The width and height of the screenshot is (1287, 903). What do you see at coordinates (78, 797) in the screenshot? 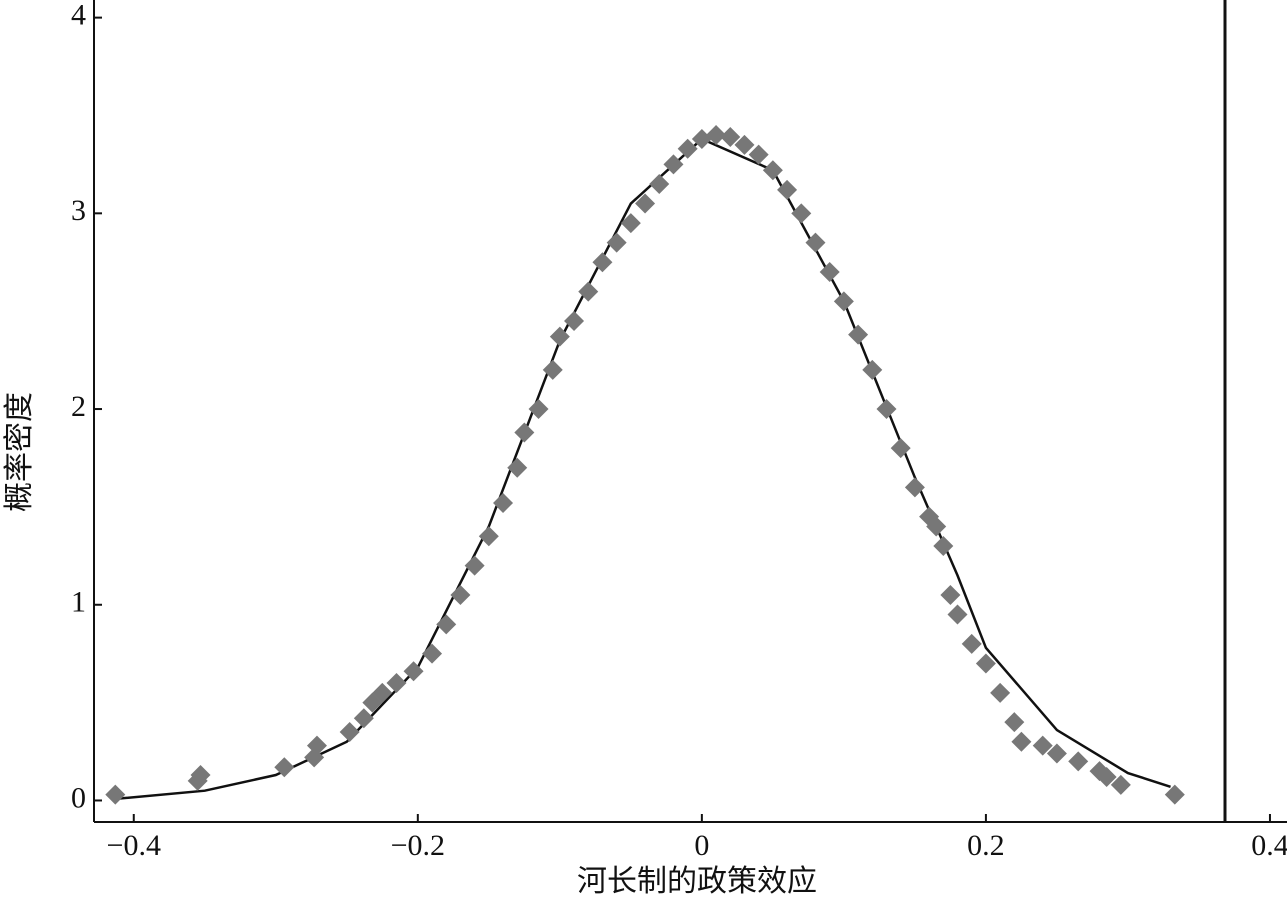
I see `y-tick-label: 0` at bounding box center [78, 797].